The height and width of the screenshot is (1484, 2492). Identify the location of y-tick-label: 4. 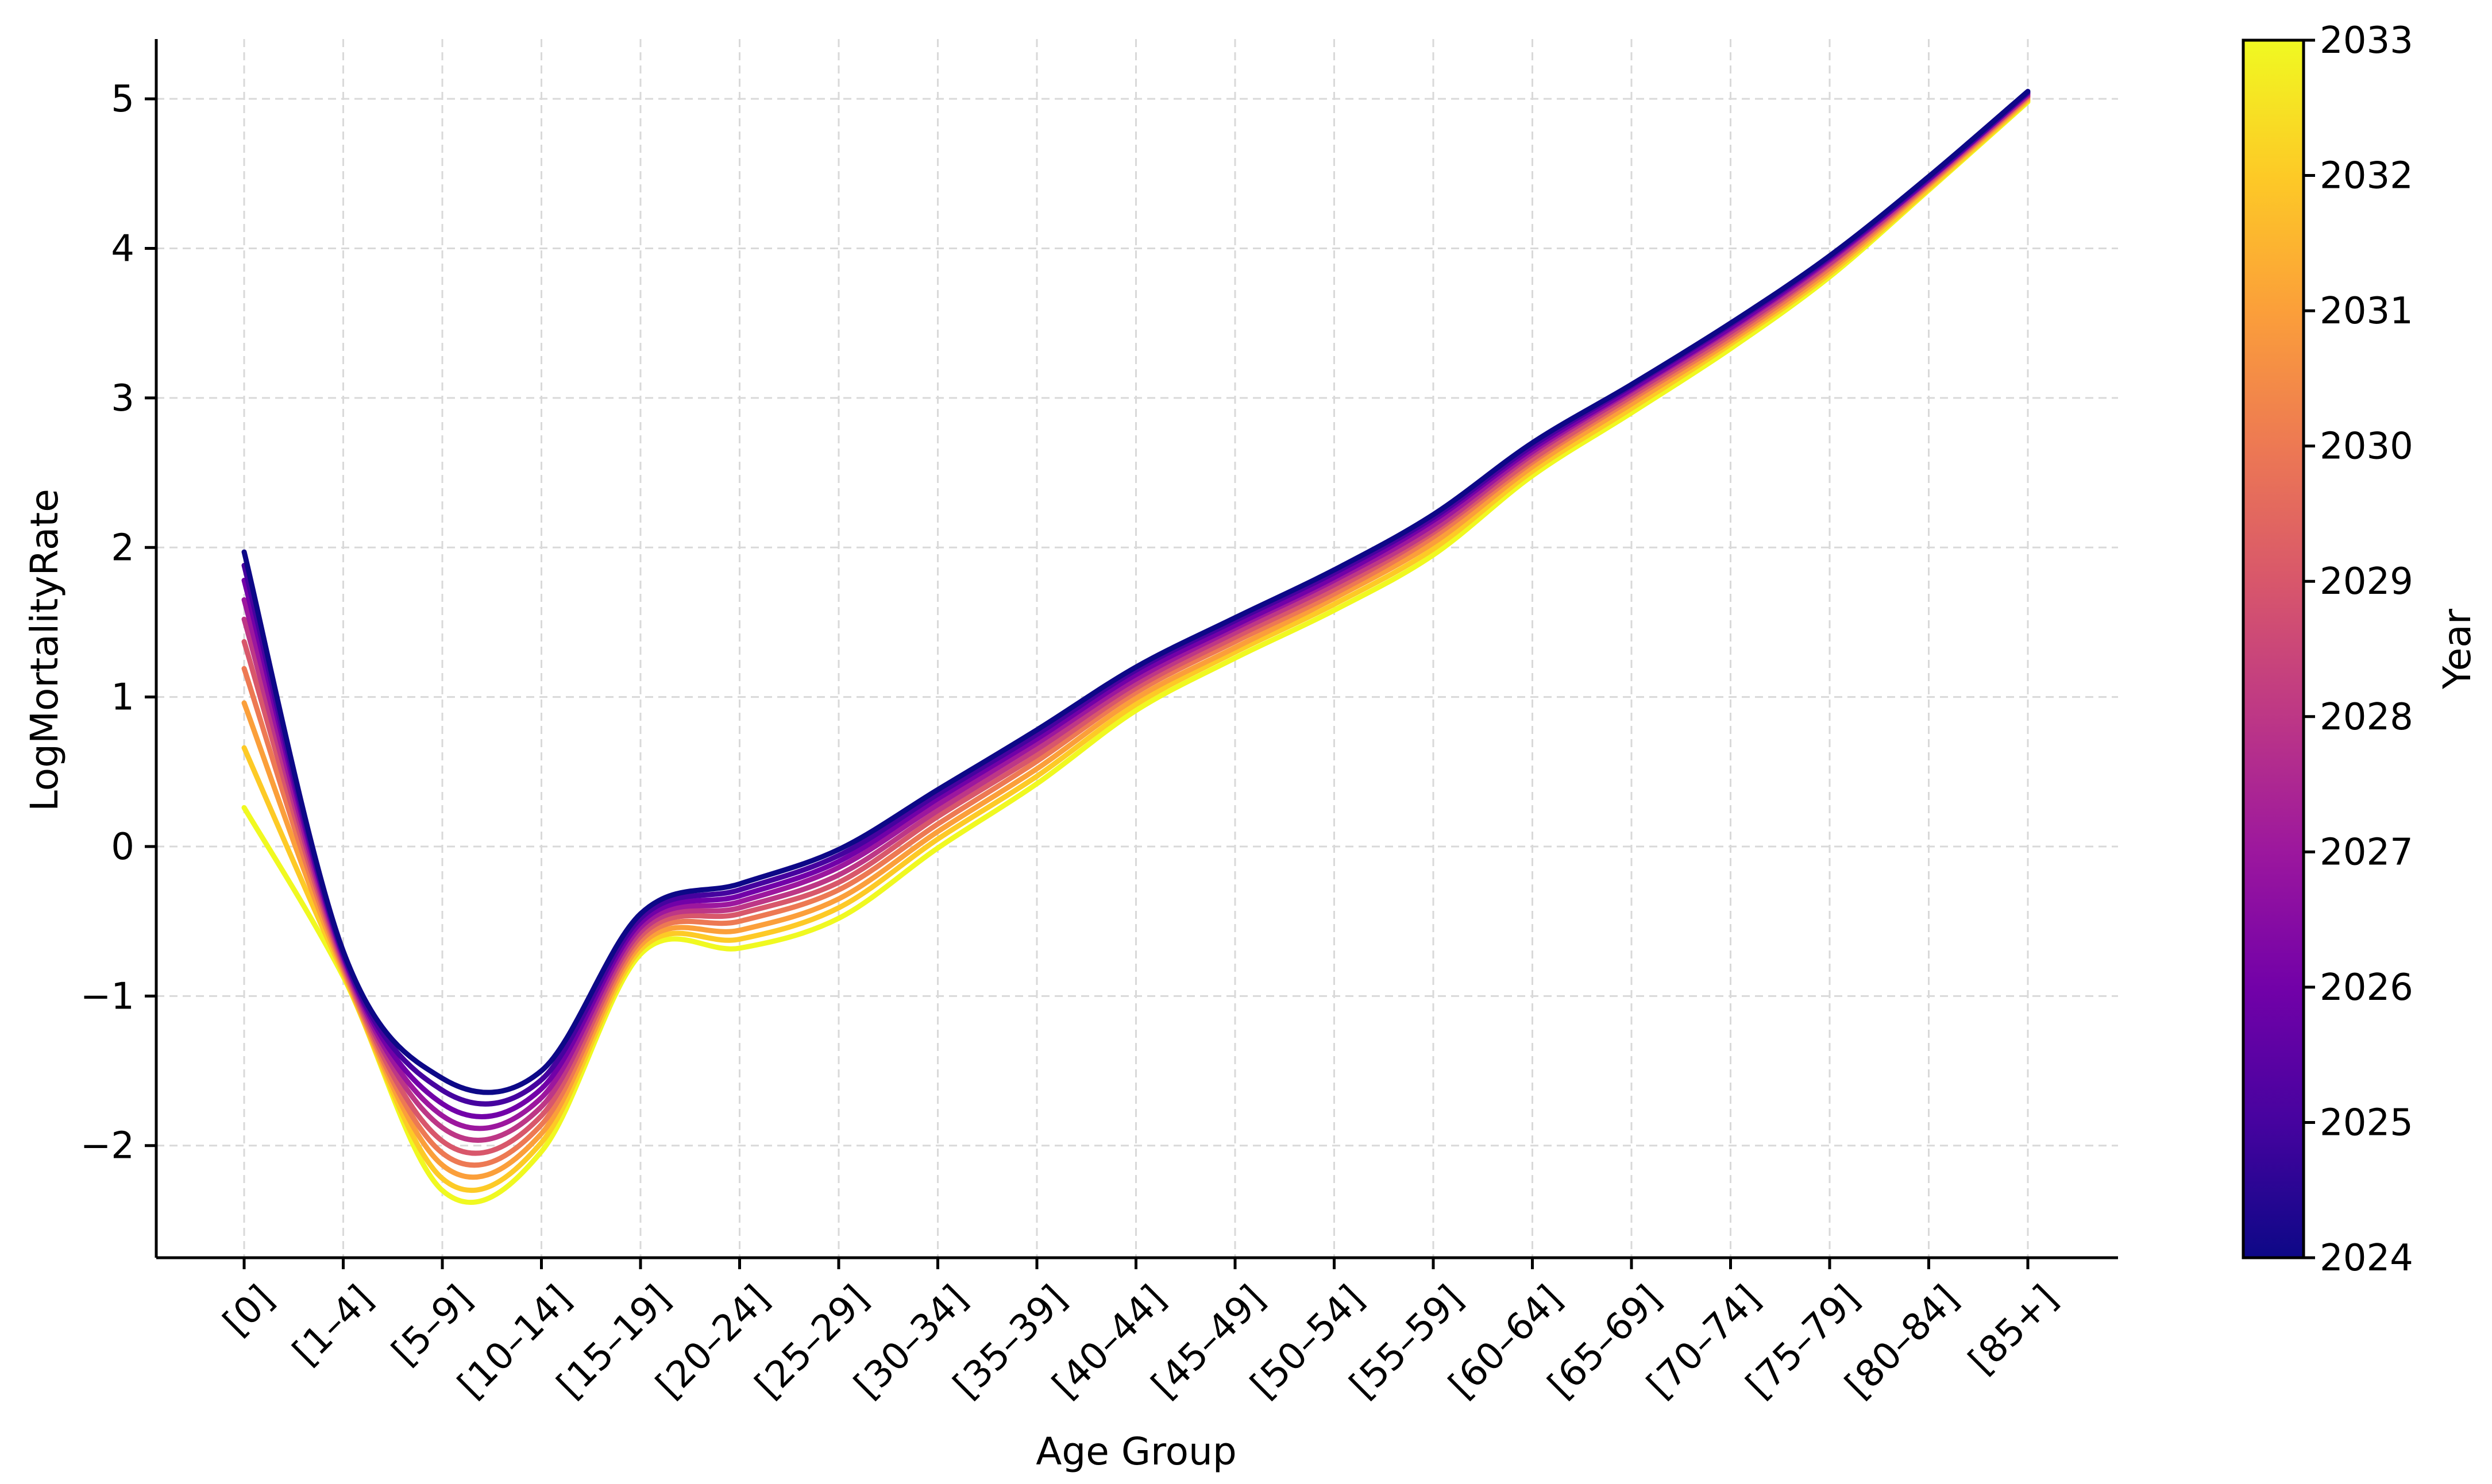
(122, 249).